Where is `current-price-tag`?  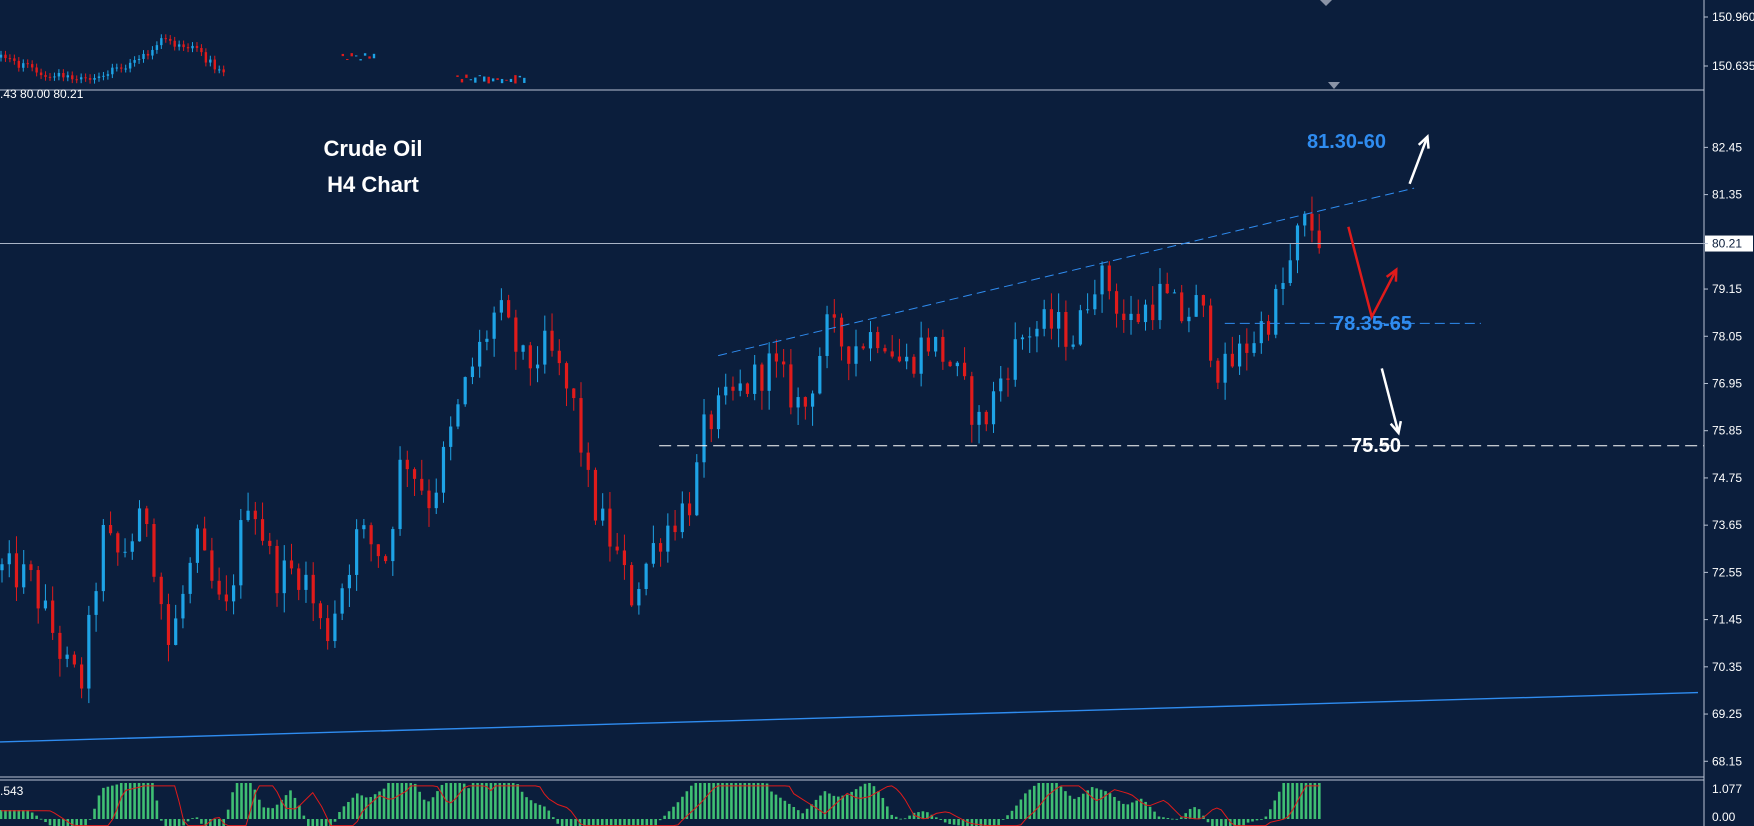
current-price-tag is located at coordinates (1729, 243).